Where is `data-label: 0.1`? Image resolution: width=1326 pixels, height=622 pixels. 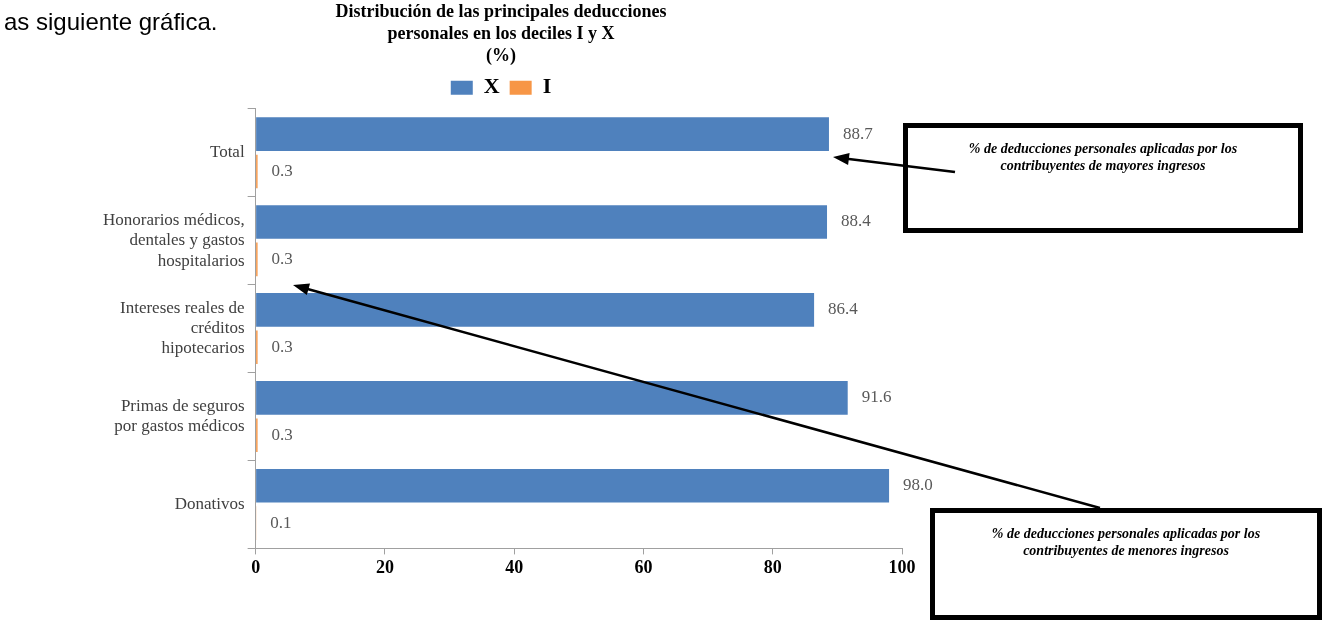 data-label: 0.1 is located at coordinates (281, 522).